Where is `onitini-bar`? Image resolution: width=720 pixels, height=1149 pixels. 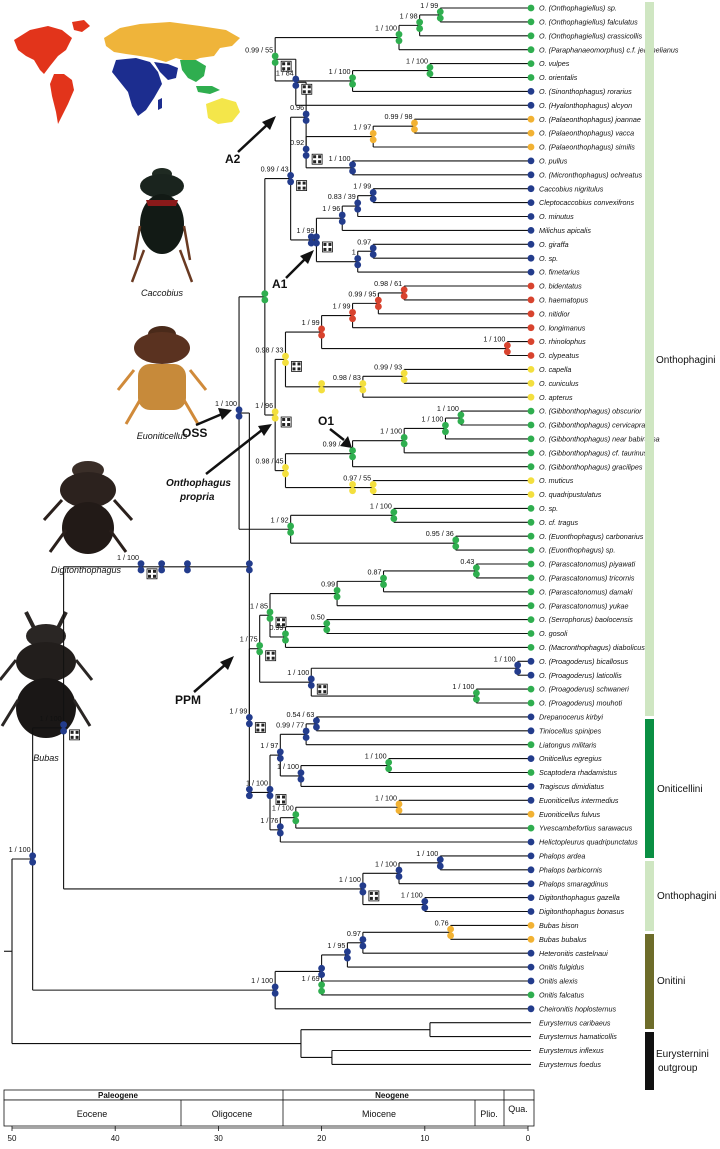
onitini-bar is located at coordinates (649, 981).